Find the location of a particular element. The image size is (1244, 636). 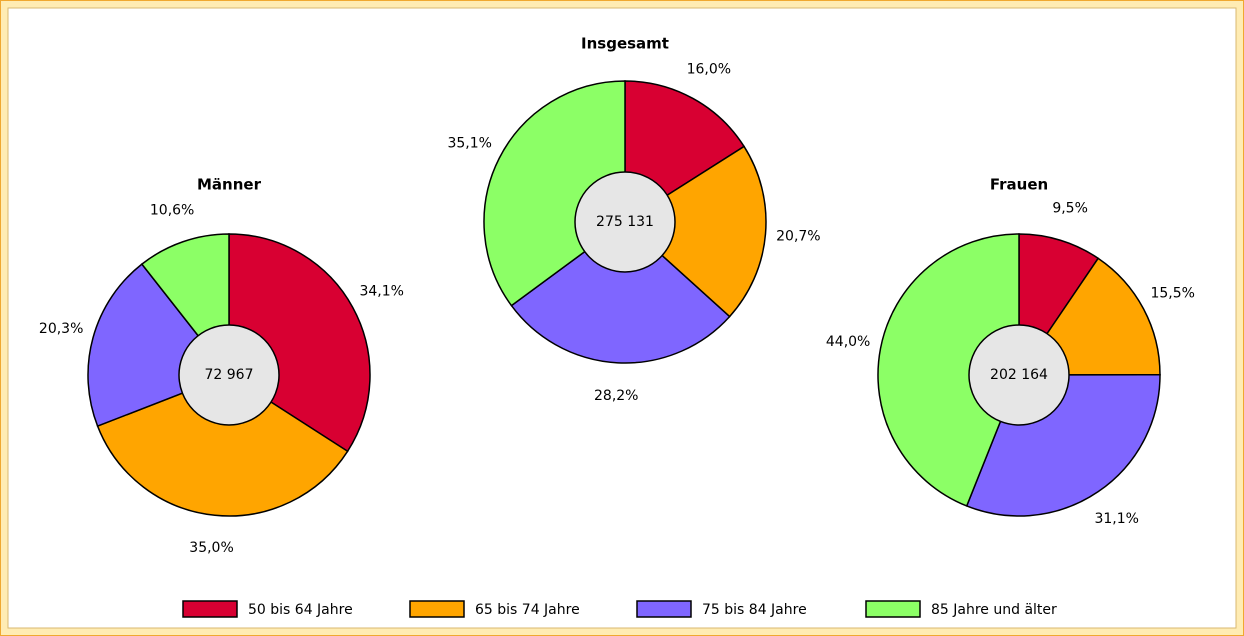

value-label: 15,5% is located at coordinates (1172, 293).